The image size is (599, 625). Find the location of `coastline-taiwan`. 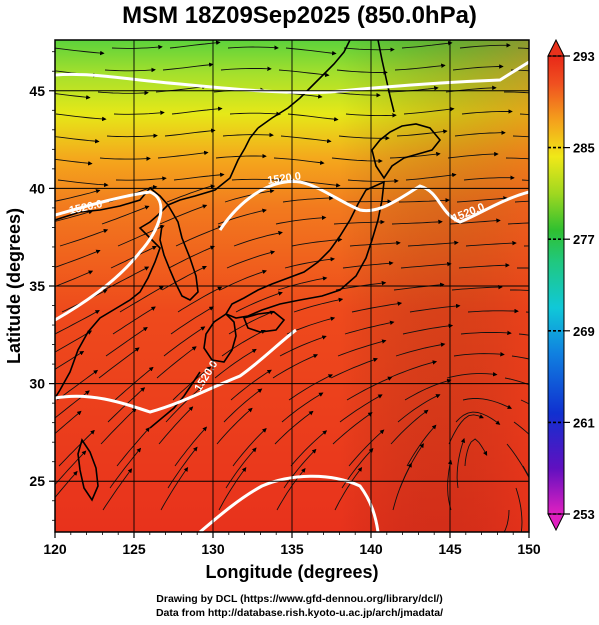

coastline-taiwan is located at coordinates (88, 470).